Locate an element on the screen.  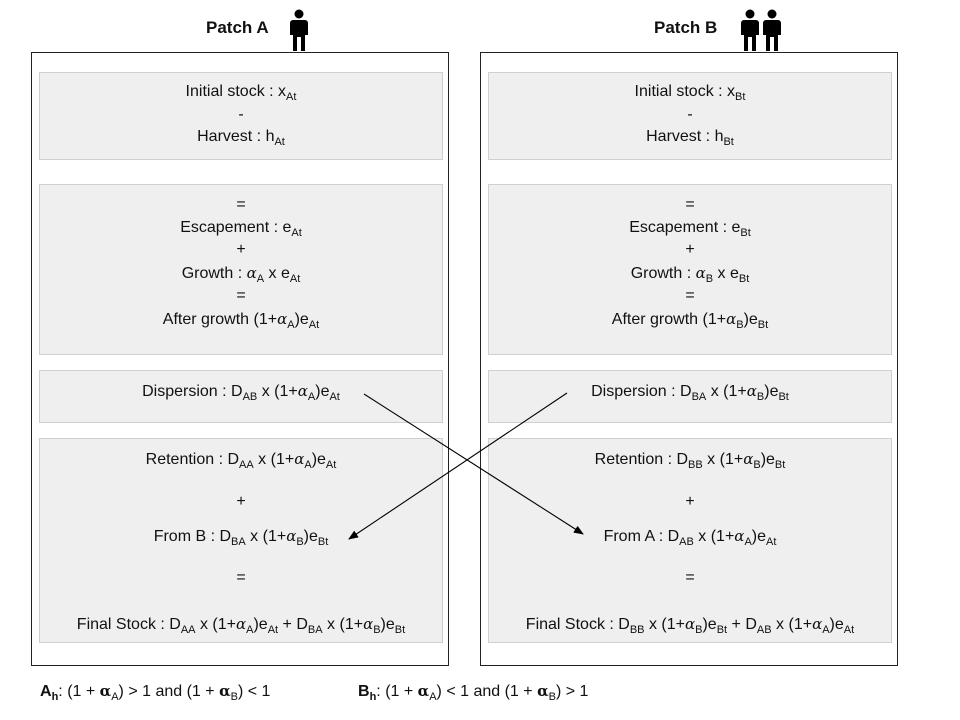
two-persons-icon is located at coordinates (761, 30).